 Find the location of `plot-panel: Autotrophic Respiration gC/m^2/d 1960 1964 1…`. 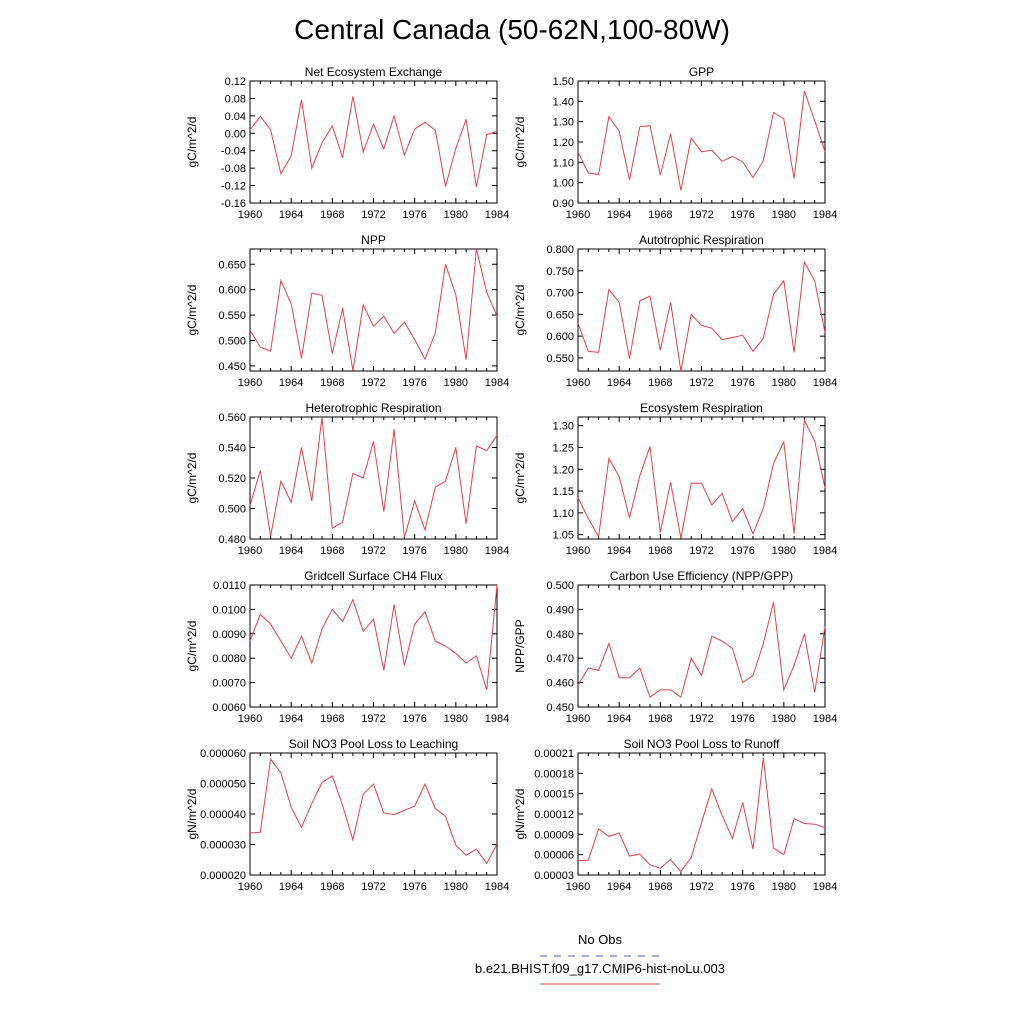

plot-panel: Autotrophic Respiration gC/m^2/d 1960 1964 1… is located at coordinates (675, 311).